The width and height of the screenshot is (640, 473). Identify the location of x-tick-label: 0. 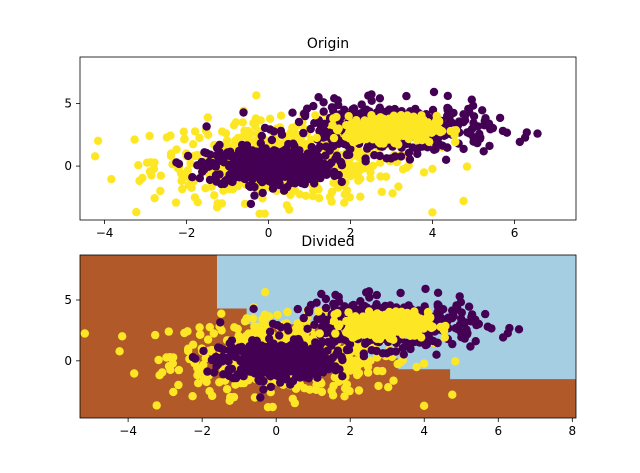
(276, 431).